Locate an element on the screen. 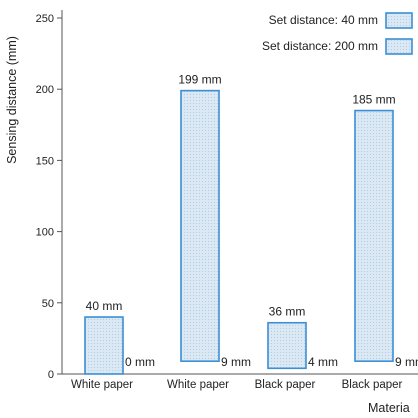 The image size is (418, 418). lower-label-1: 9 mm is located at coordinates (236, 362).